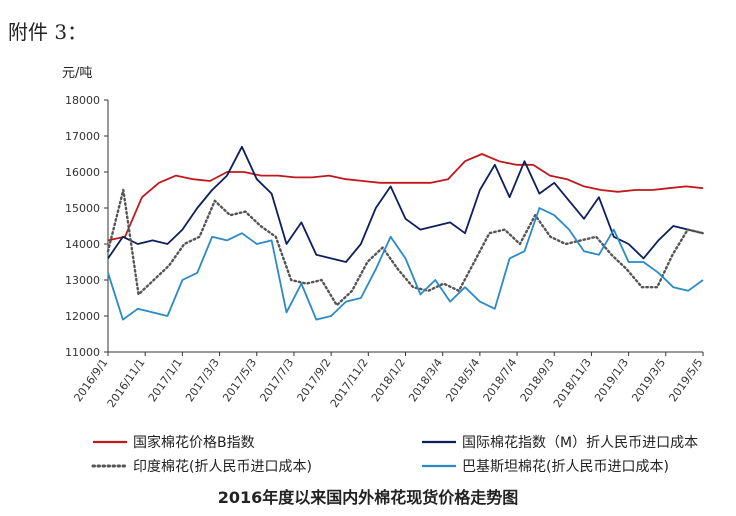 This screenshot has width=736, height=516. Describe the element at coordinates (82, 208) in the screenshot. I see `y-tick-label: 15000` at that location.